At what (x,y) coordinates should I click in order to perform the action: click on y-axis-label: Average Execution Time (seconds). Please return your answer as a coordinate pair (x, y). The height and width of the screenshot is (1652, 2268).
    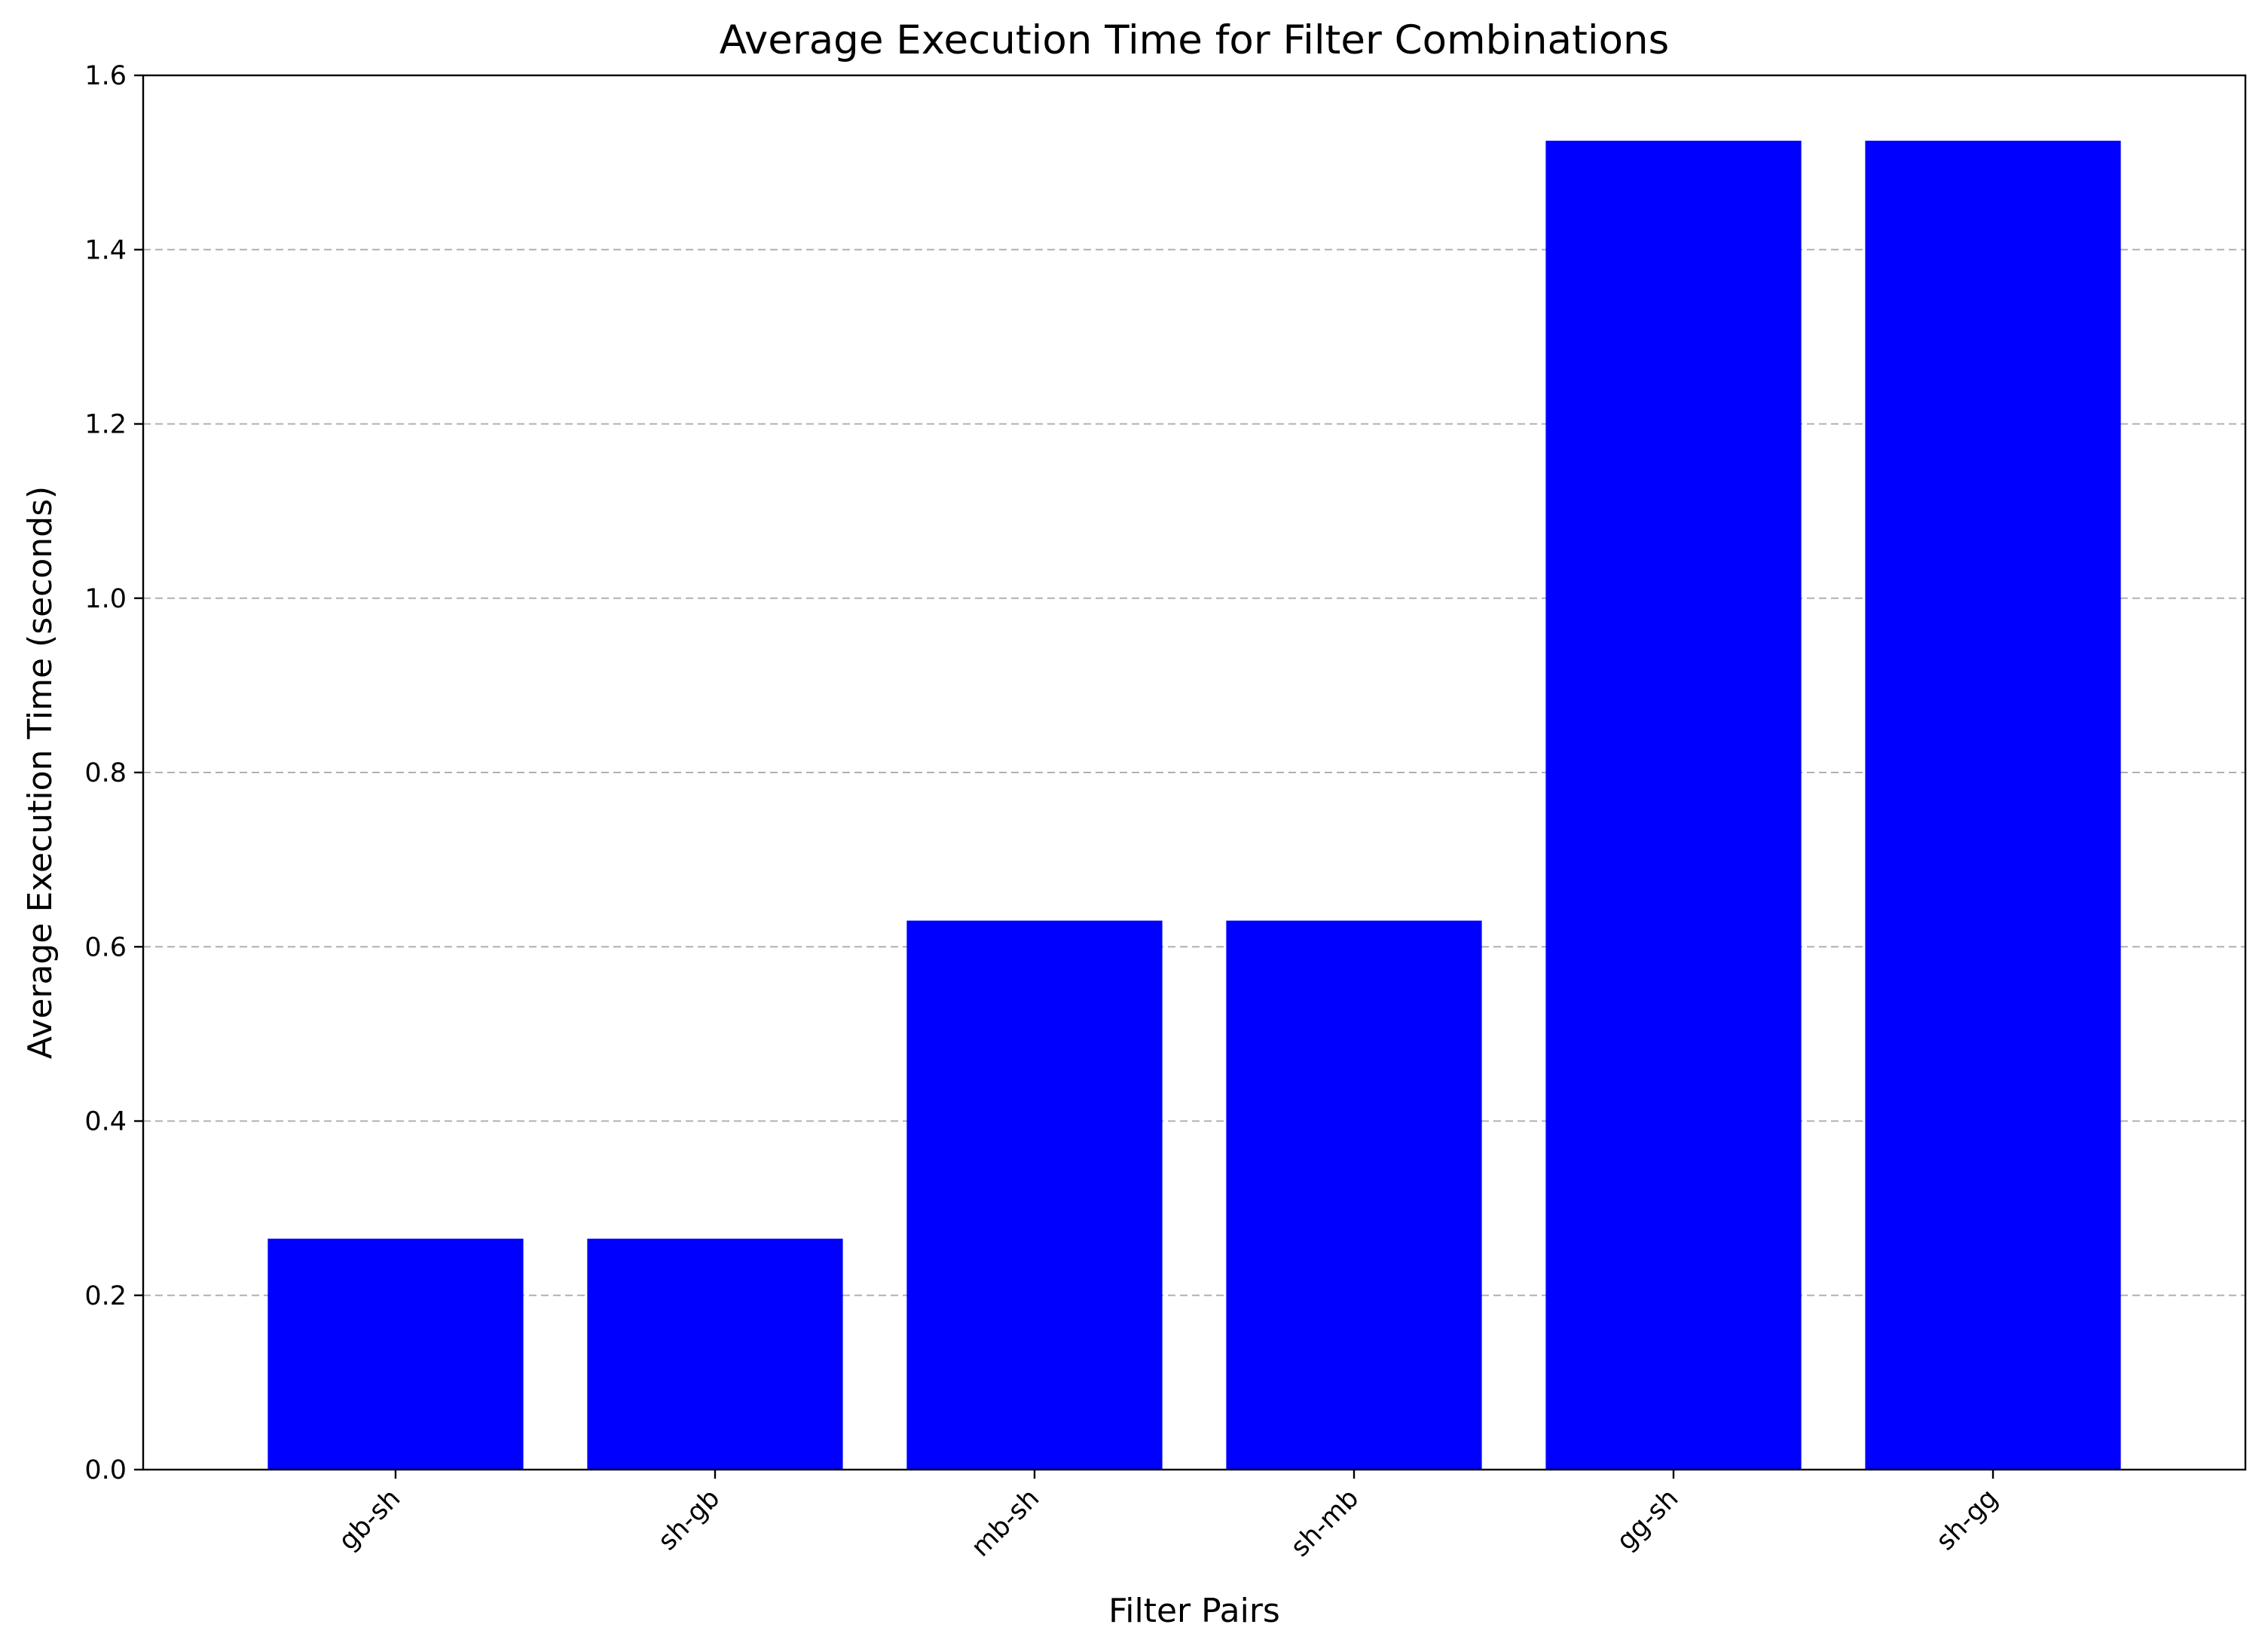
    Looking at the image, I should click on (40, 773).